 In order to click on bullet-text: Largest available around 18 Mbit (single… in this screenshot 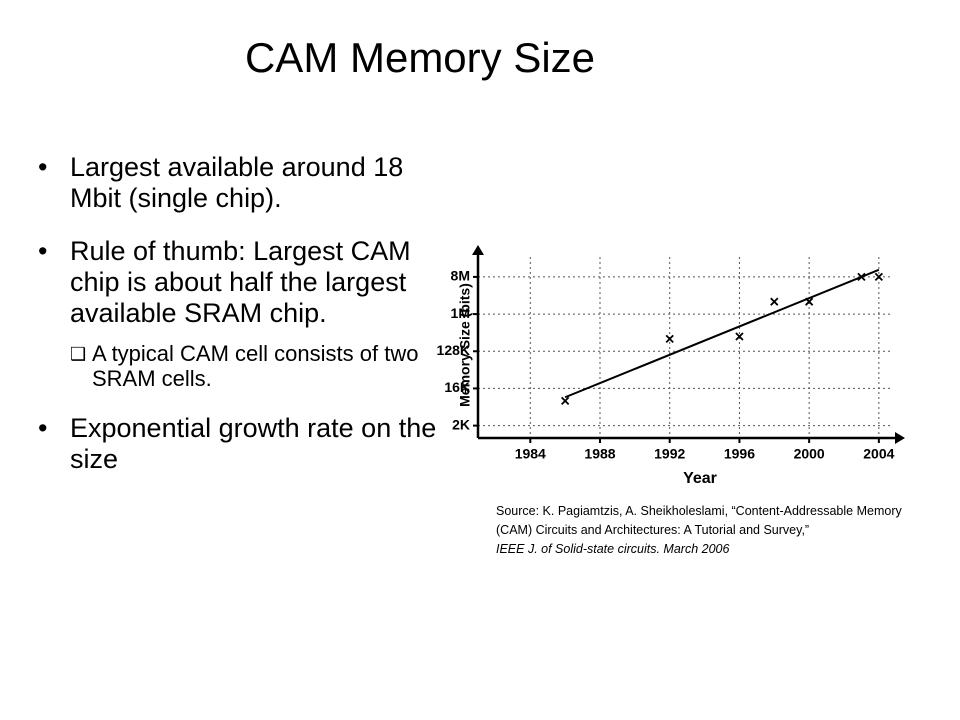, I will do `click(237, 182)`.